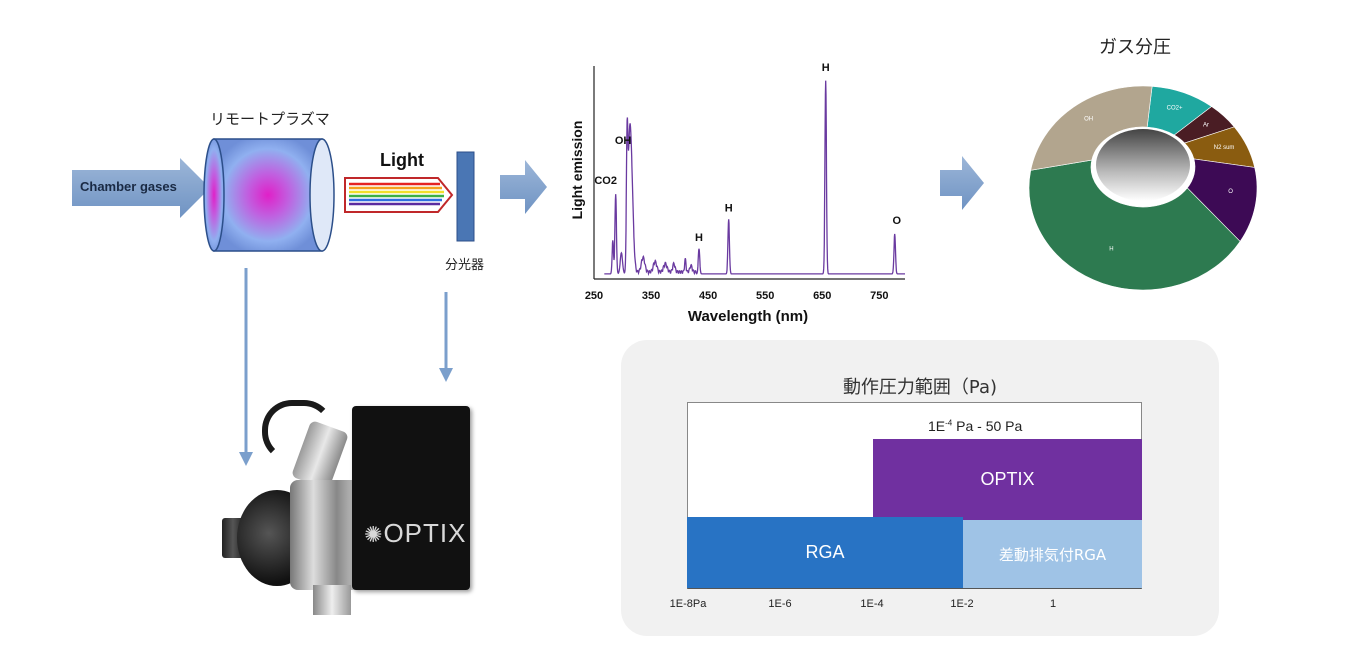  Describe the element at coordinates (594, 296) in the screenshot. I see `spectrum-x-tick: 250` at that location.